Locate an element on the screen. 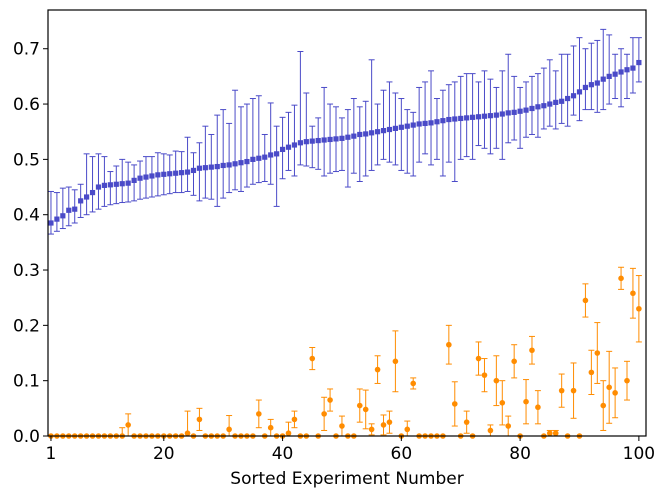  y-tick-label: 0.4 is located at coordinates (26, 216).